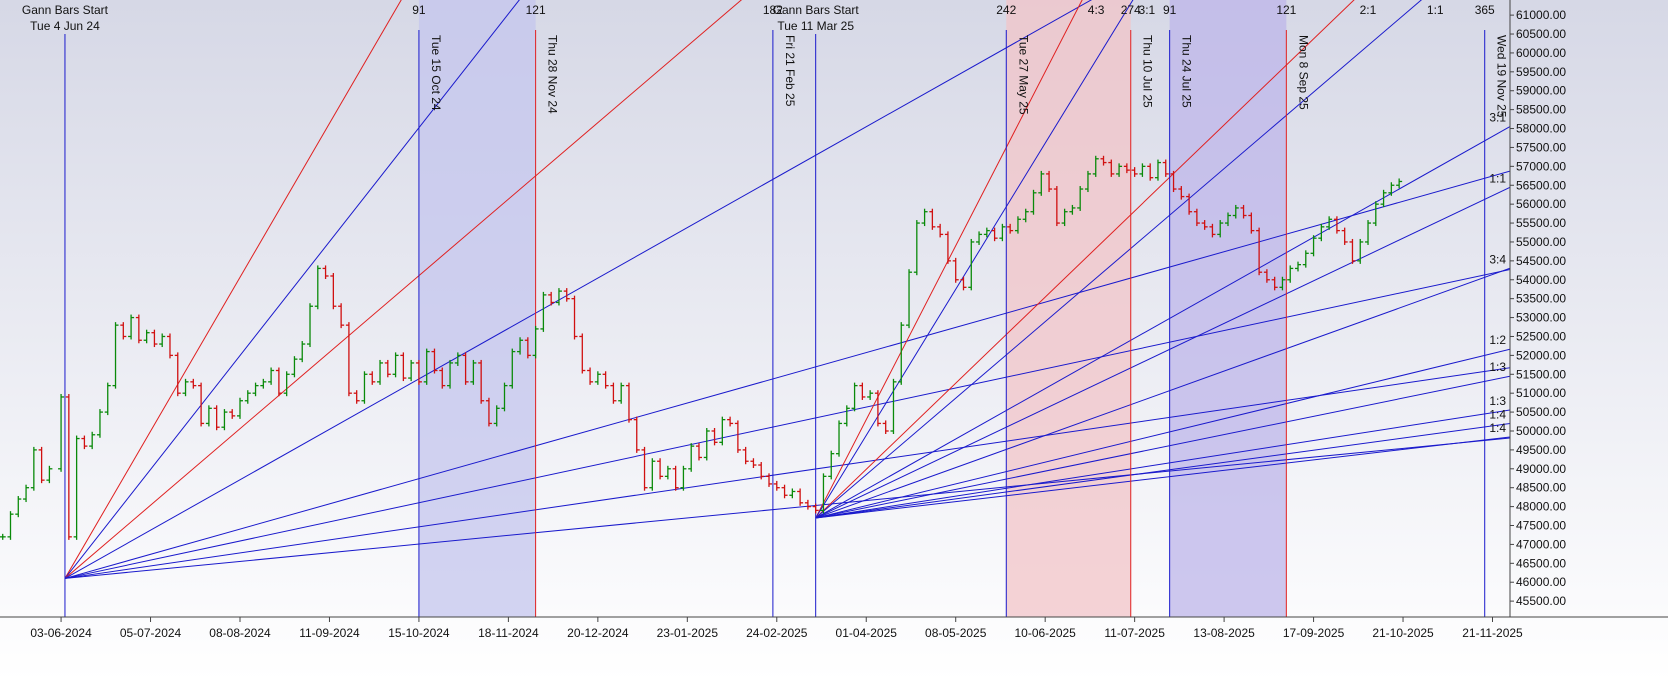 The height and width of the screenshot is (681, 1668). What do you see at coordinates (1497, 259) in the screenshot?
I see `fan-ratio-label: 3:4` at bounding box center [1497, 259].